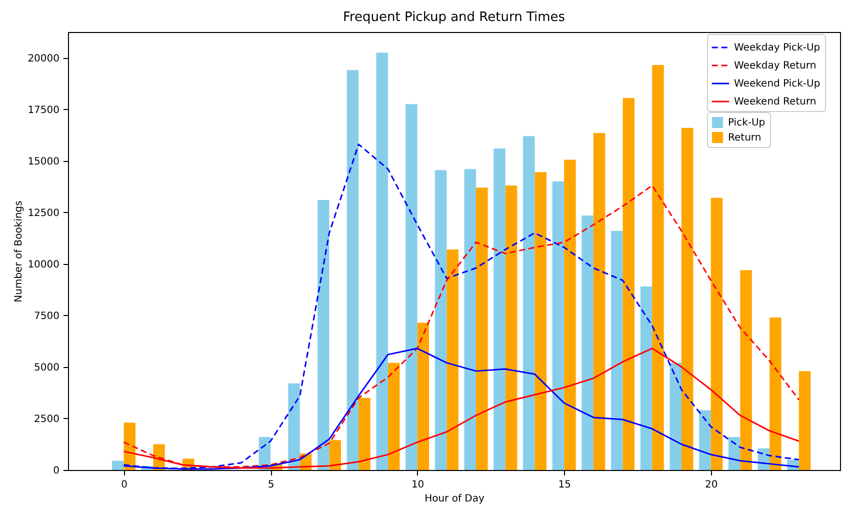 The image size is (845, 508). I want to click on x-tick-label: 20, so click(711, 485).